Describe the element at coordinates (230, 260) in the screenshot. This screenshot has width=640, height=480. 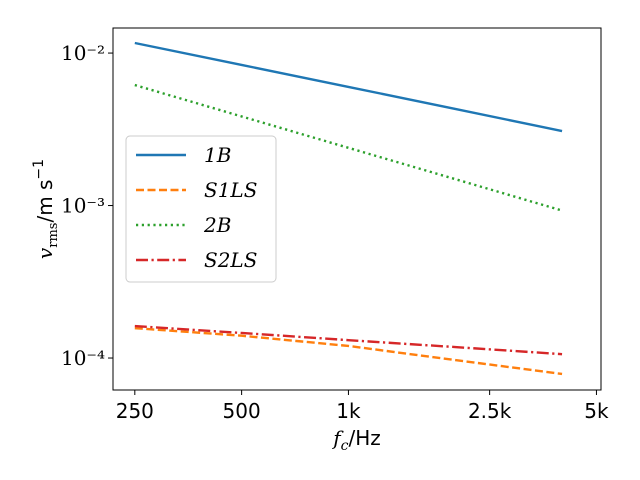
I see `legend-label: S2LS` at that location.